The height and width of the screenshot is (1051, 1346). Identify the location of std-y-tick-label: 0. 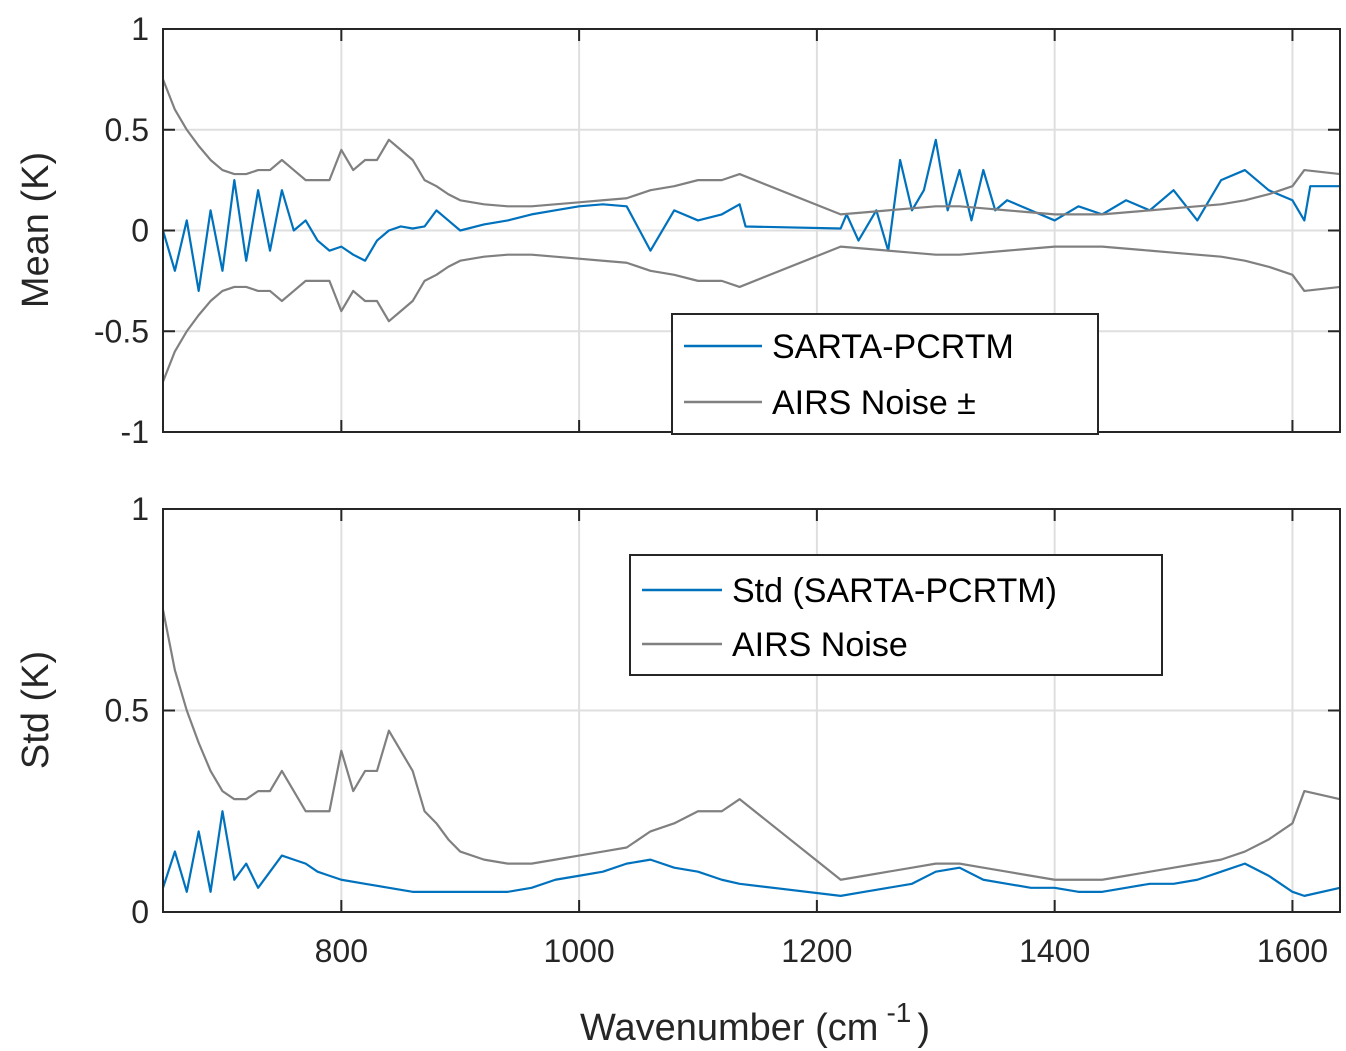
(140, 912).